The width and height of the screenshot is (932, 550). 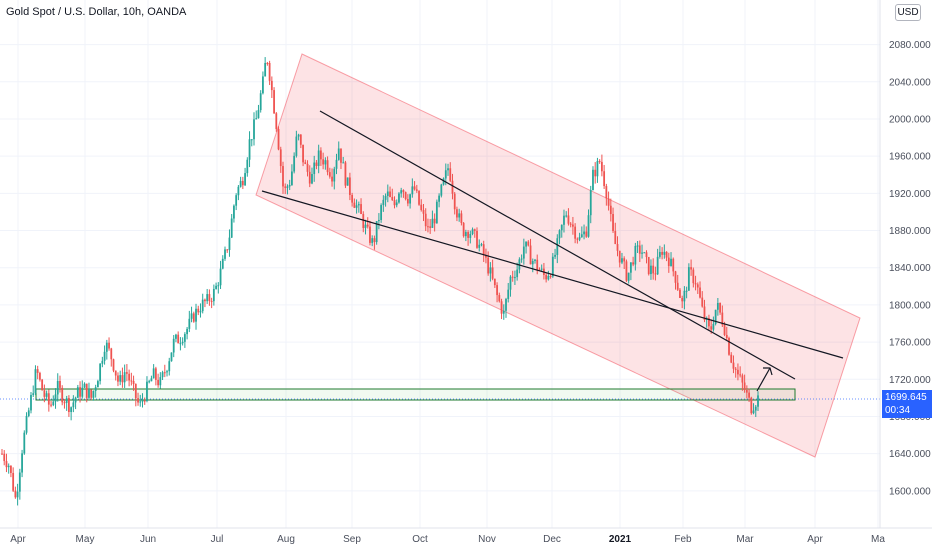 What do you see at coordinates (910, 343) in the screenshot?
I see `price-tick-label: 1760.000` at bounding box center [910, 343].